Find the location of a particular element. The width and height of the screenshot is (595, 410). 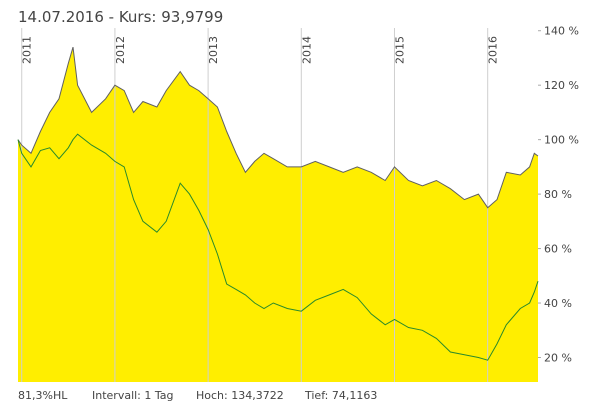

y-tick-label: 100 % is located at coordinates (561, 140).